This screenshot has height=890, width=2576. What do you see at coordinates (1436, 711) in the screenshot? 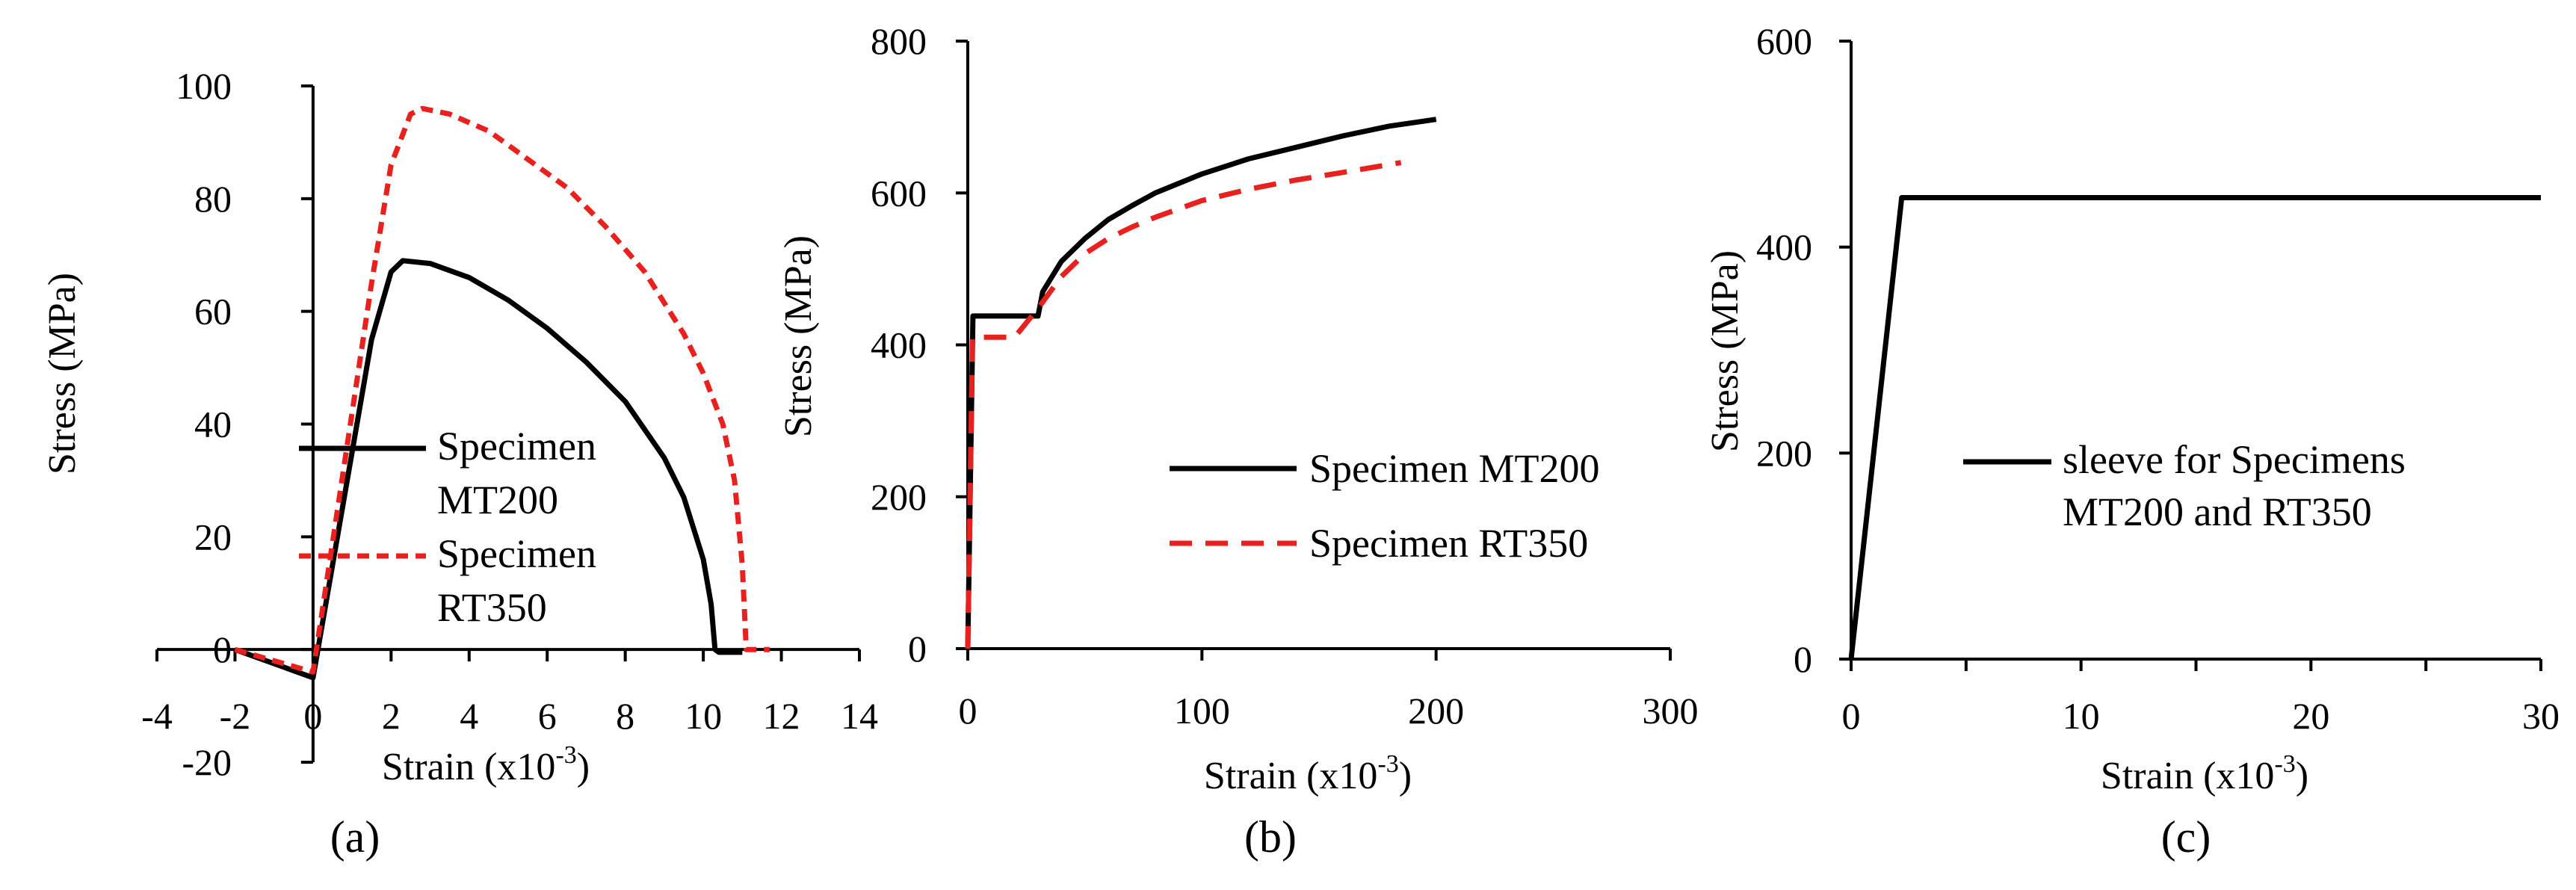
I see `x-tick-label: 200` at bounding box center [1436, 711].